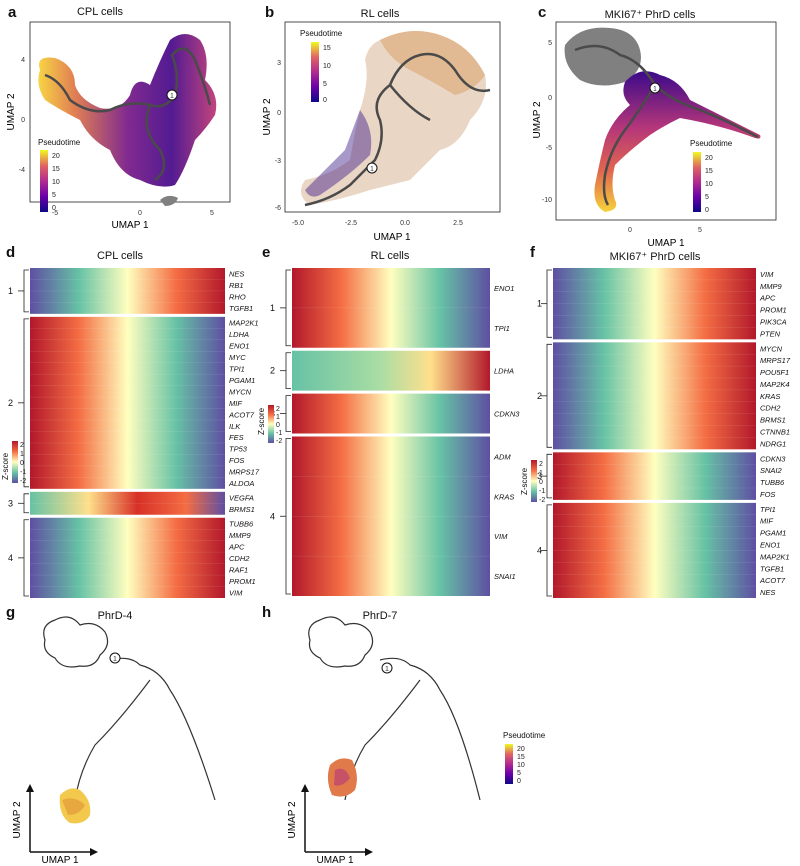 The width and height of the screenshot is (800, 866). Describe the element at coordinates (17, 819) in the screenshot. I see `ylabel-g: UMAP 2` at that location.